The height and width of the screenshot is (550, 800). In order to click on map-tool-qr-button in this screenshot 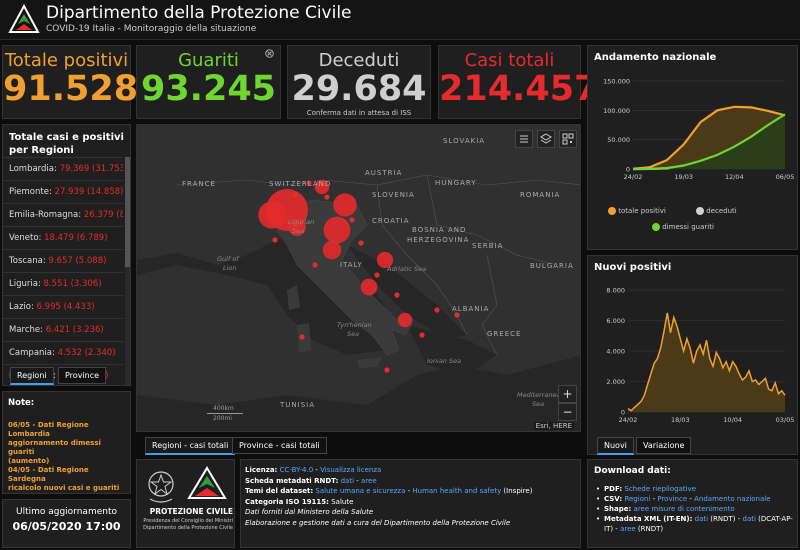, I will do `click(568, 139)`.